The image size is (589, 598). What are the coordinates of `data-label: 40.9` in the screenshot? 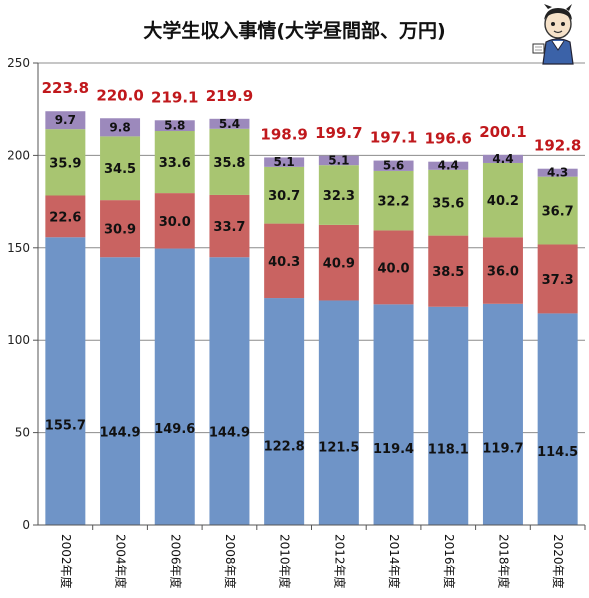 It's located at (339, 264).